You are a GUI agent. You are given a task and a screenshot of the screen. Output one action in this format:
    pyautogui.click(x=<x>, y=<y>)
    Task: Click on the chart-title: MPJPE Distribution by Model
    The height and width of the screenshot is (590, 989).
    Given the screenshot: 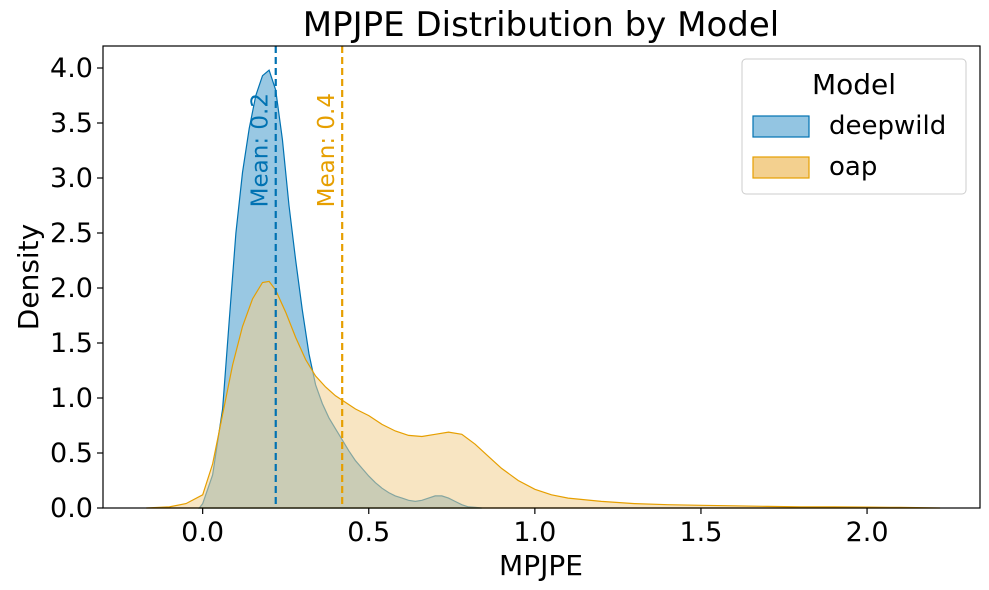 What is the action you would take?
    pyautogui.click(x=541, y=25)
    